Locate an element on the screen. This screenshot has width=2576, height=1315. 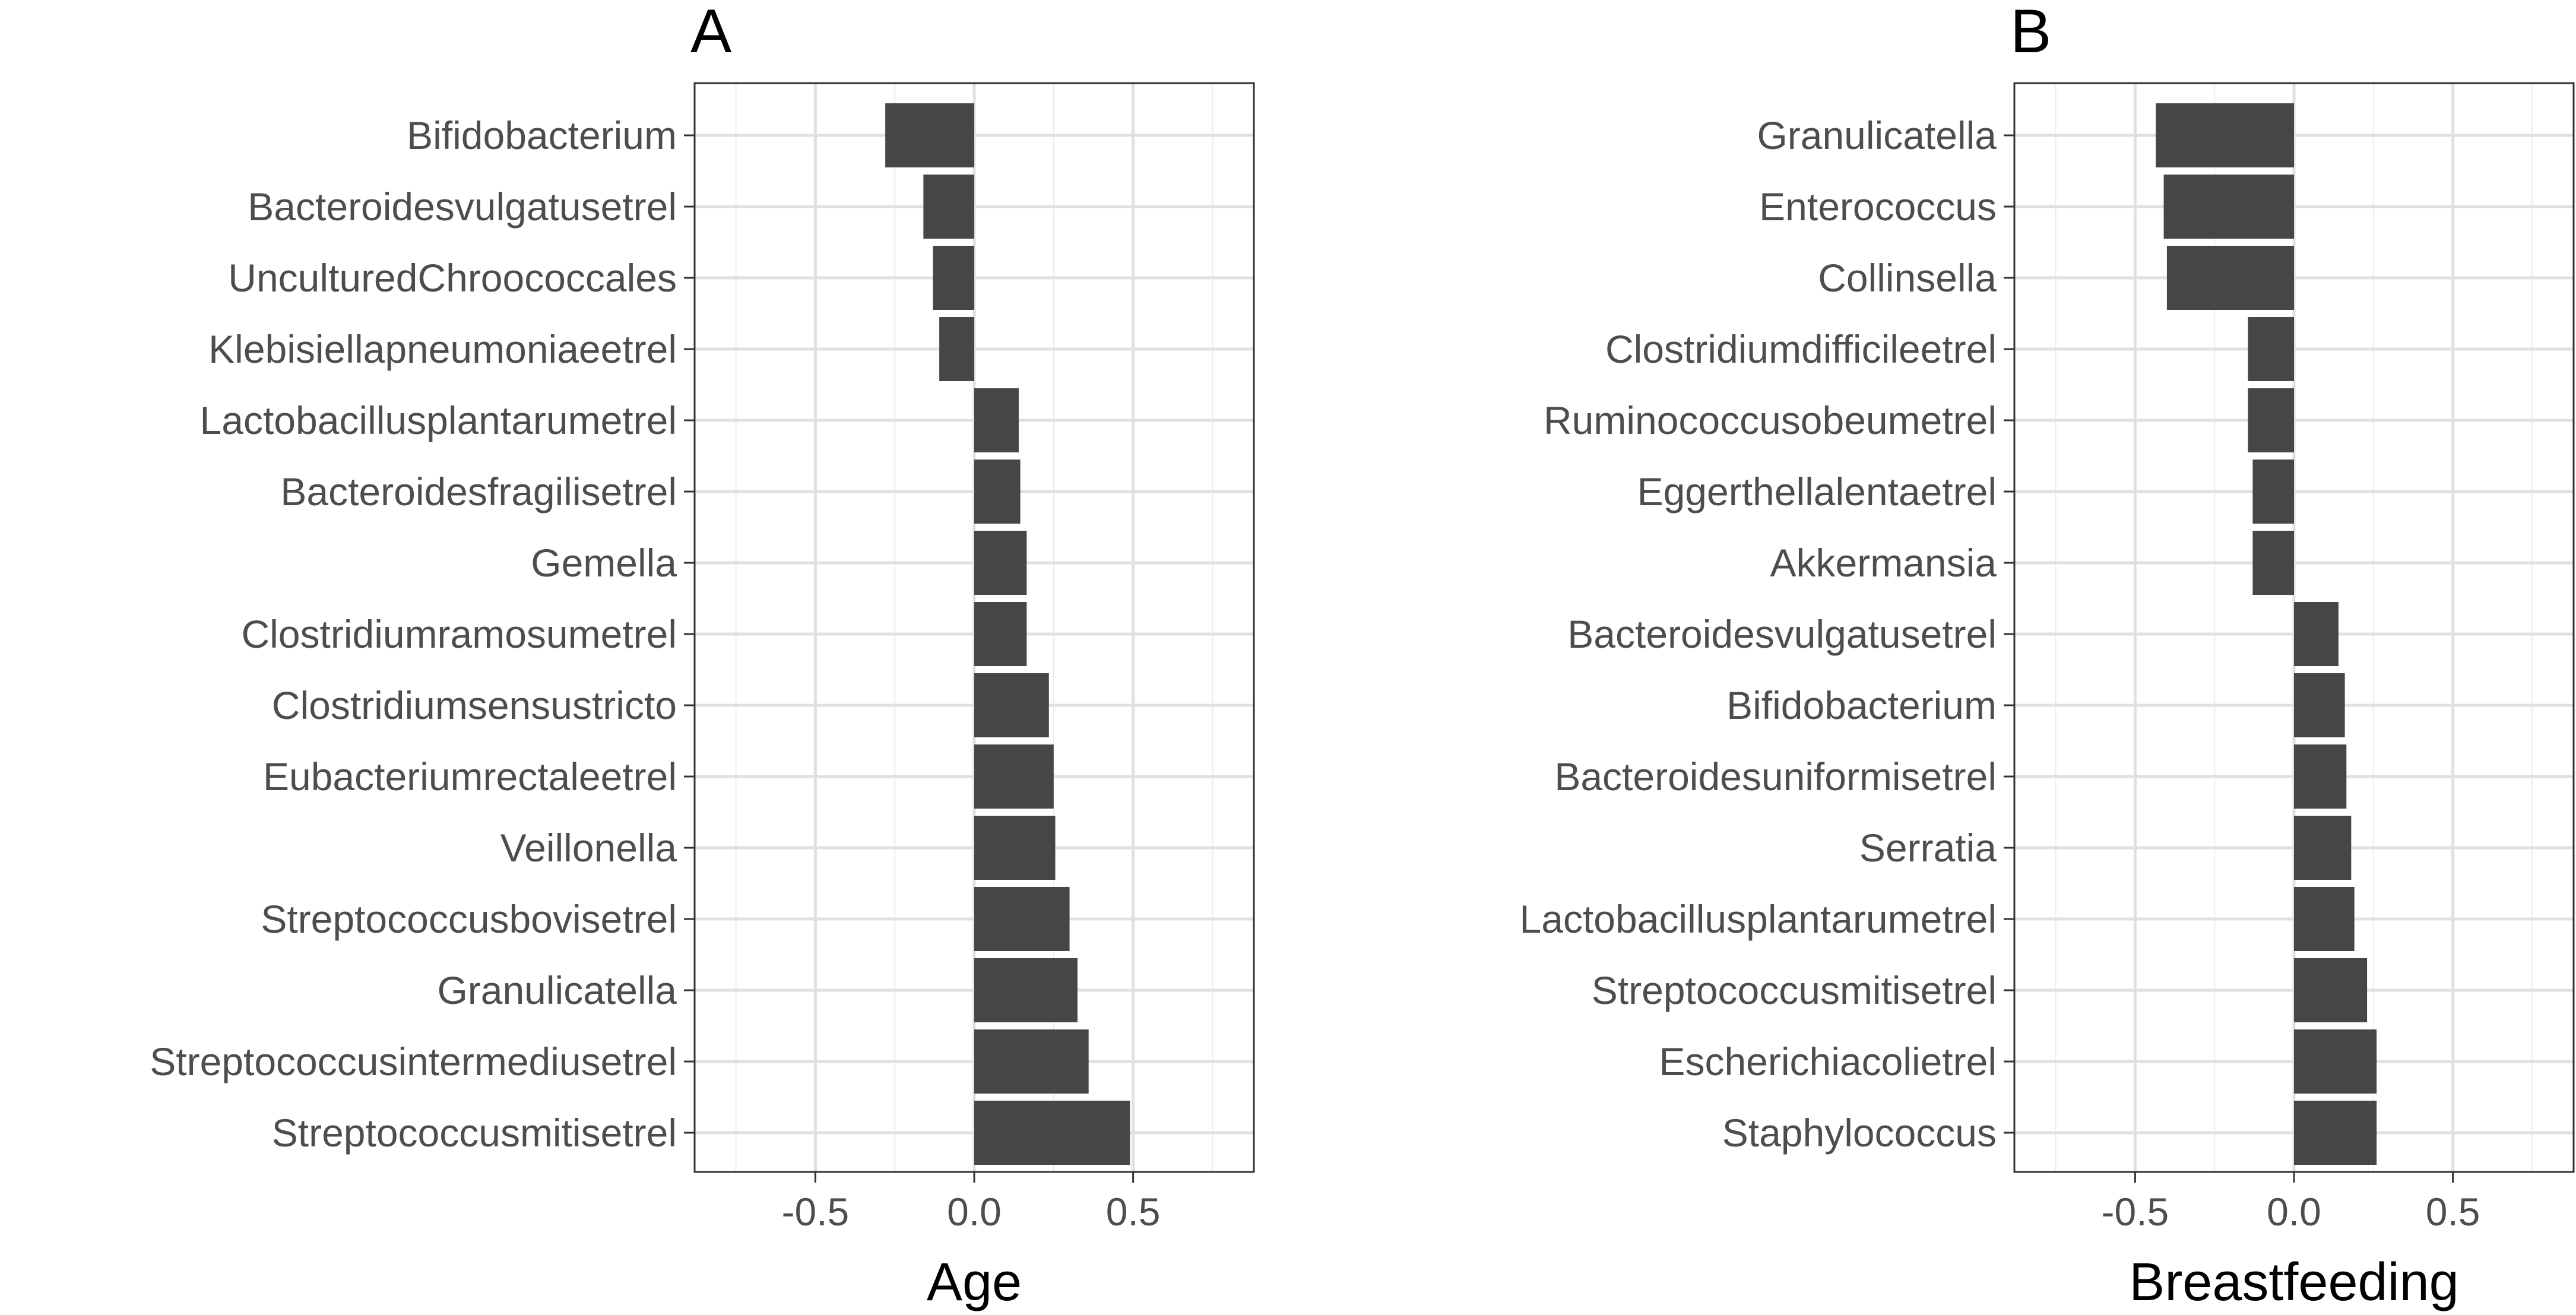
panel-a-y-tick-label: Veillonella is located at coordinates (589, 848).